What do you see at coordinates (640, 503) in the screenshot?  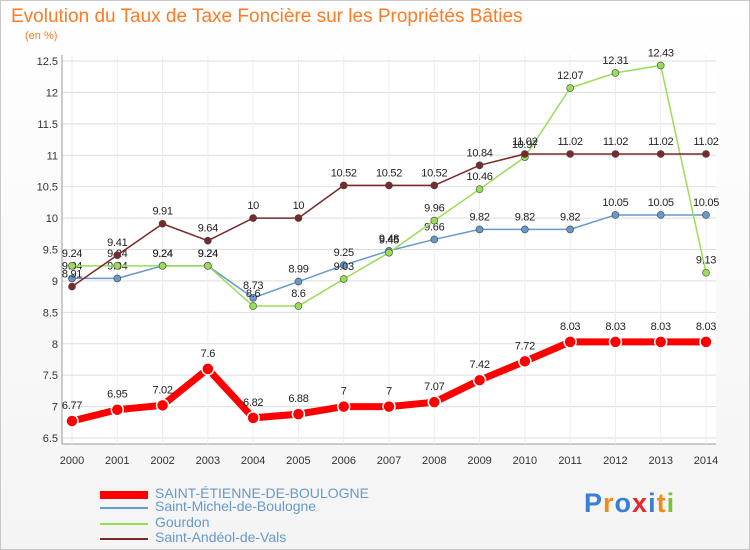 I see `logo-letter: x` at bounding box center [640, 503].